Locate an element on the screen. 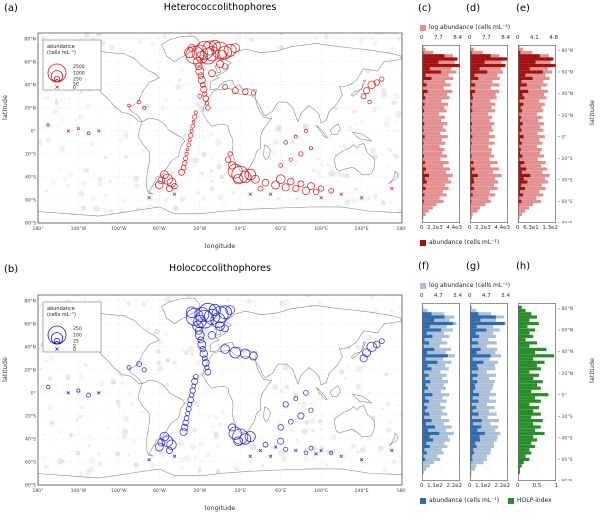  tick-label: 1.3e2 is located at coordinates (550, 228).